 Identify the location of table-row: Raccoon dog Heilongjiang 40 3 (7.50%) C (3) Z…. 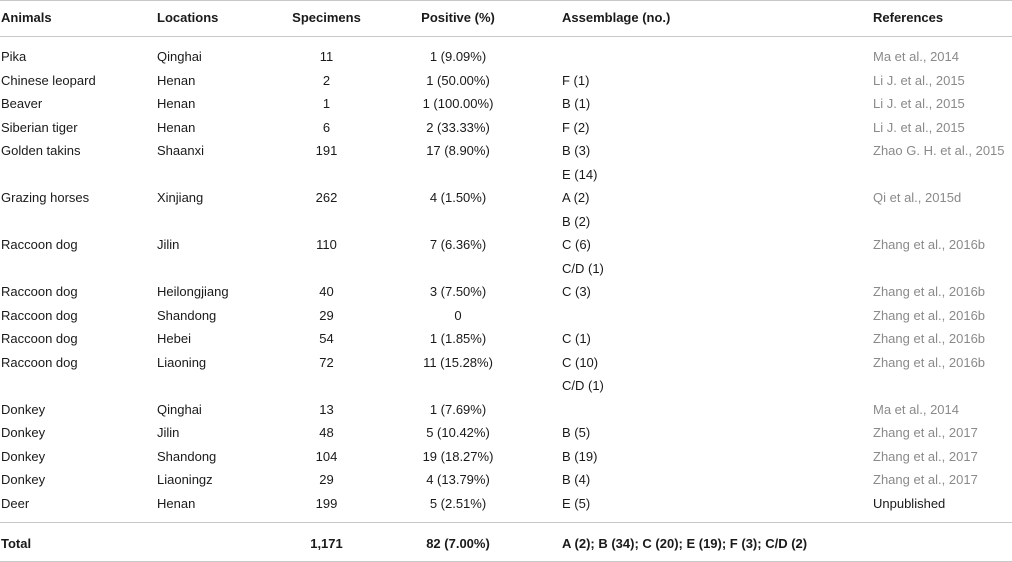
(506, 292).